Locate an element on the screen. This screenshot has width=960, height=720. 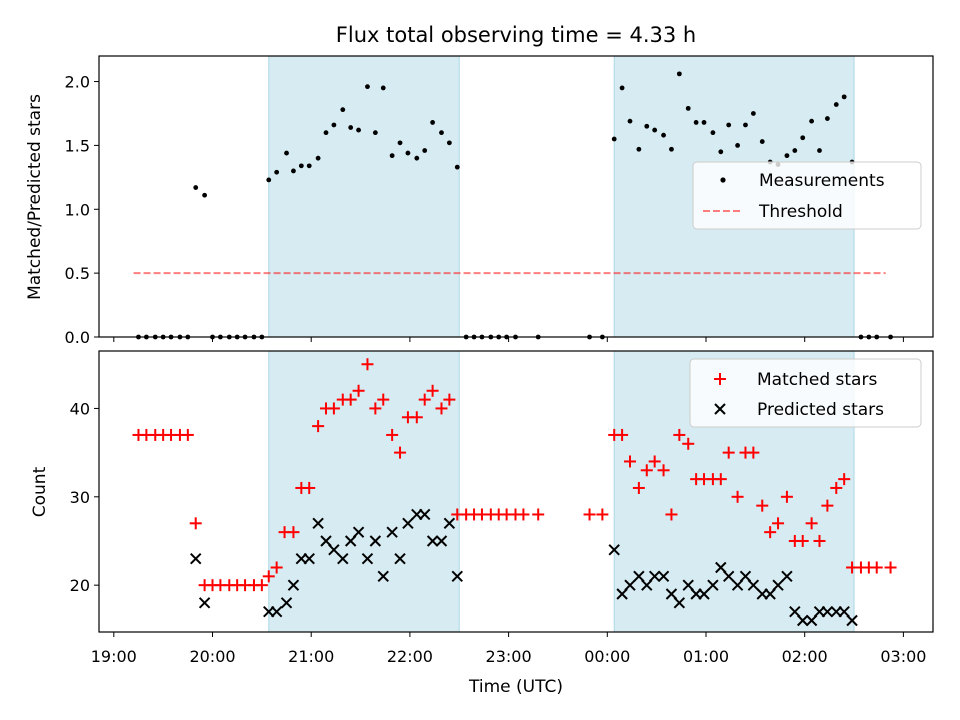
bottom-y-ticks: 20 30 40 is located at coordinates (84, 497).